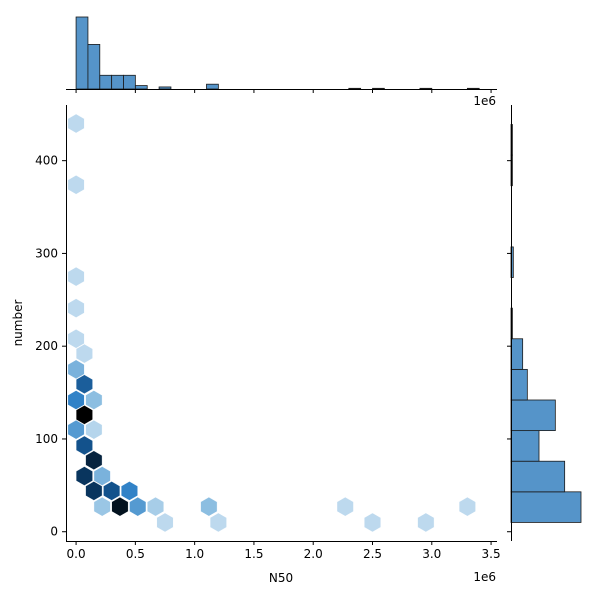 This screenshot has height=600, width=600. What do you see at coordinates (431, 554) in the screenshot?
I see `x-tick-label-6: 3.0` at bounding box center [431, 554].